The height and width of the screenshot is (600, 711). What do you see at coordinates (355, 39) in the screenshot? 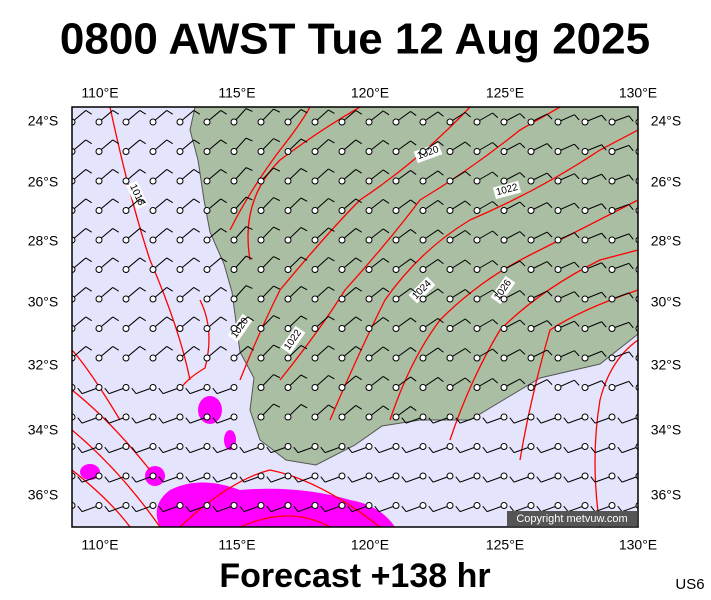
I see `title: 0800 AWST Tue 12 Aug 2025` at bounding box center [355, 39].